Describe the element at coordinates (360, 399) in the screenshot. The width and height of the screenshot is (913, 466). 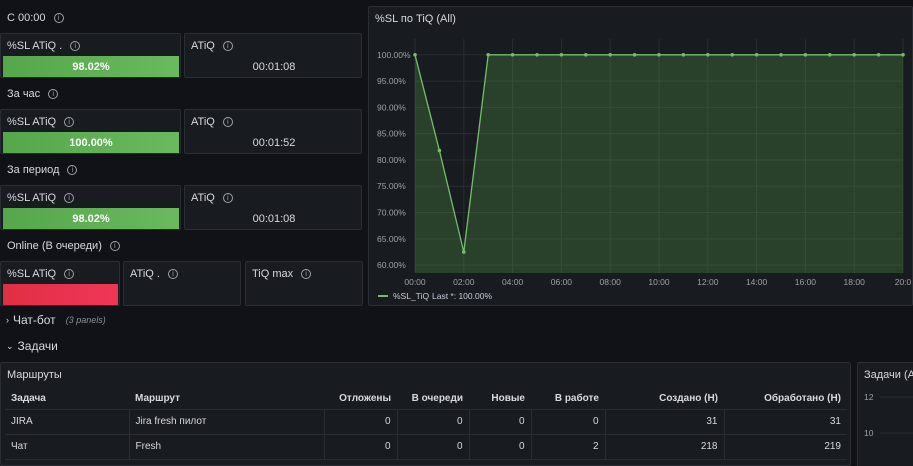
I see `column-header: Отложены` at that location.